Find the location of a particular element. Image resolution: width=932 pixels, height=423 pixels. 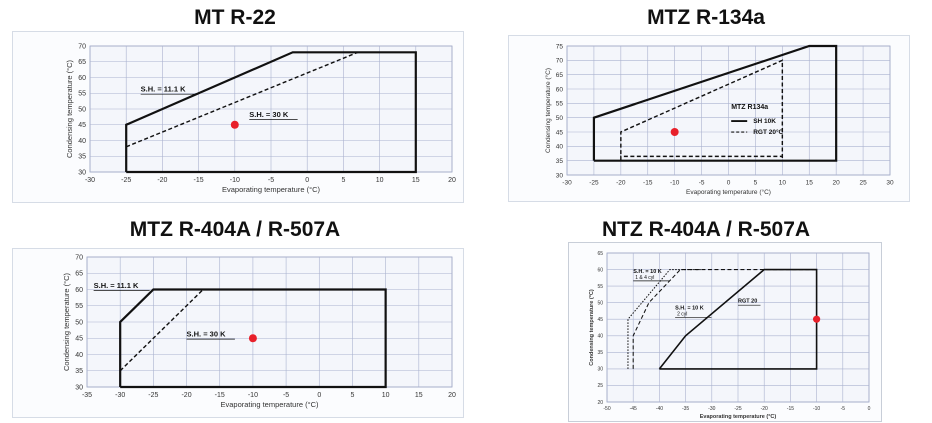

annotation-sublabel: 1 & 4 cyl is located at coordinates (644, 278).